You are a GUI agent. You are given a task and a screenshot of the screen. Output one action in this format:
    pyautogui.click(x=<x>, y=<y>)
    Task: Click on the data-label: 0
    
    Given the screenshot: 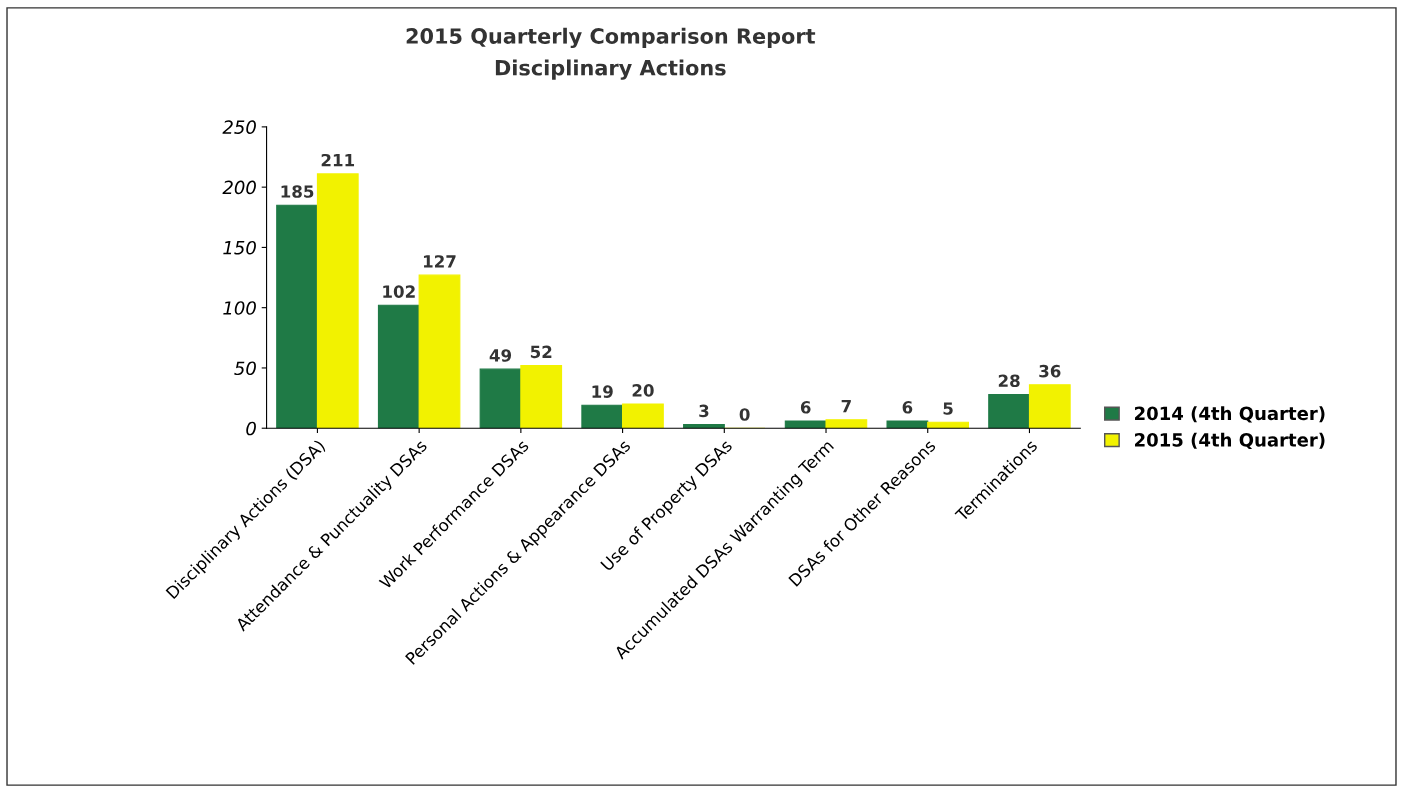 What is the action you would take?
    pyautogui.click(x=744, y=414)
    